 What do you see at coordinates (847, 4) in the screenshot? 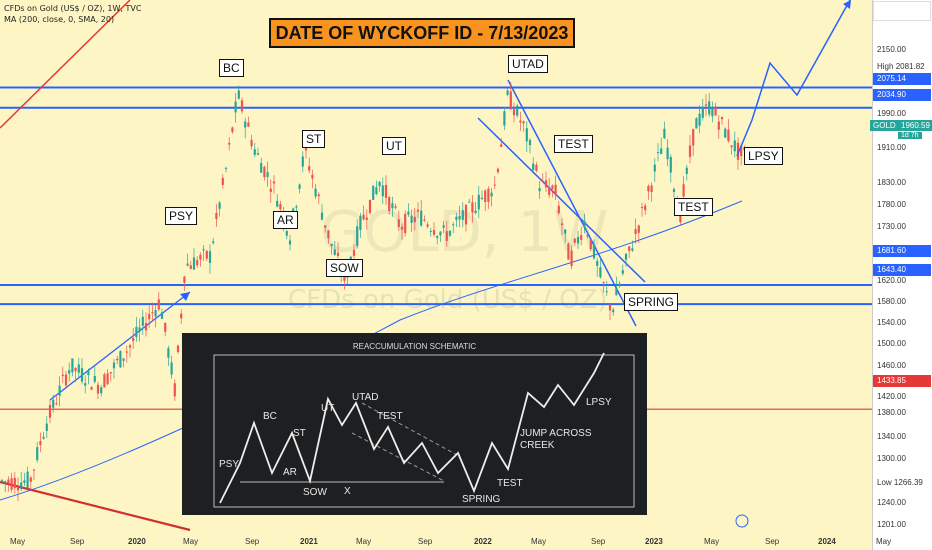
I see `projection-arrow-head` at bounding box center [847, 4].